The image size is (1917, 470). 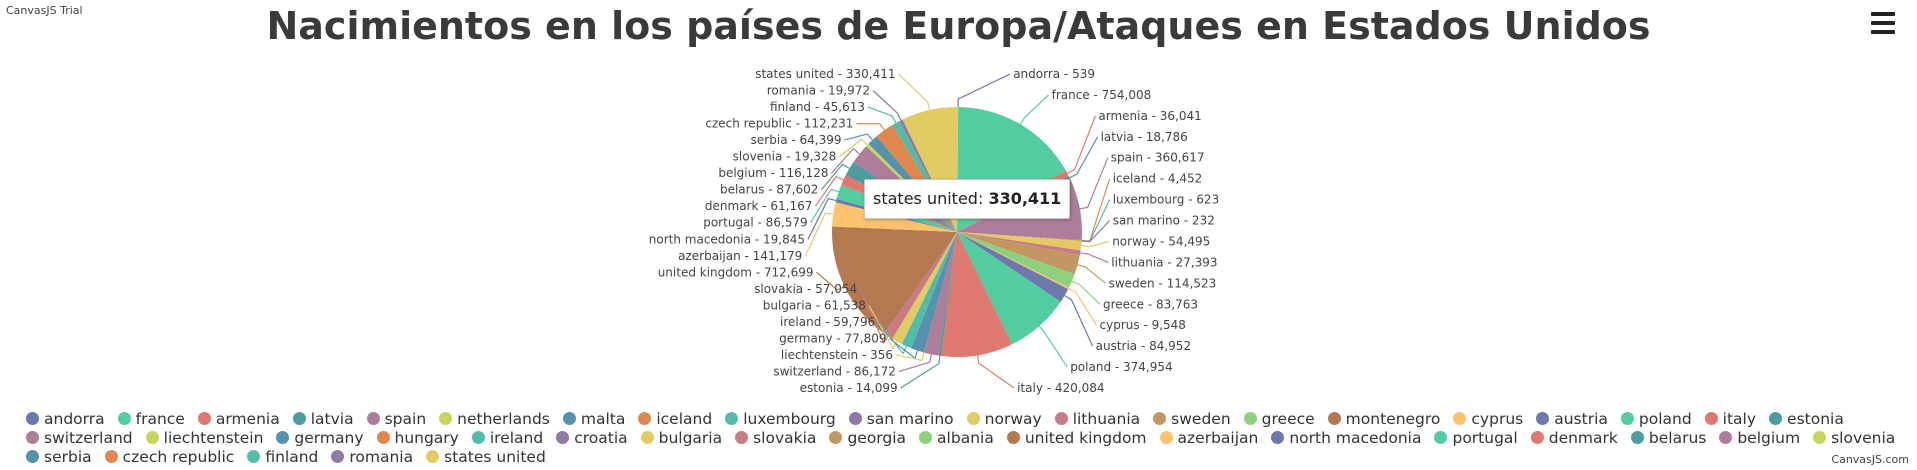 I want to click on leader-line-cyprus, so click(x=1083, y=306).